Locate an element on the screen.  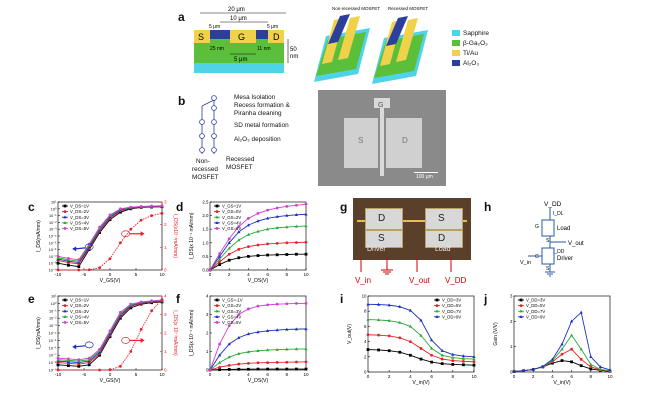
legend-entry: V_GS=0V is located at coordinates (227, 211).